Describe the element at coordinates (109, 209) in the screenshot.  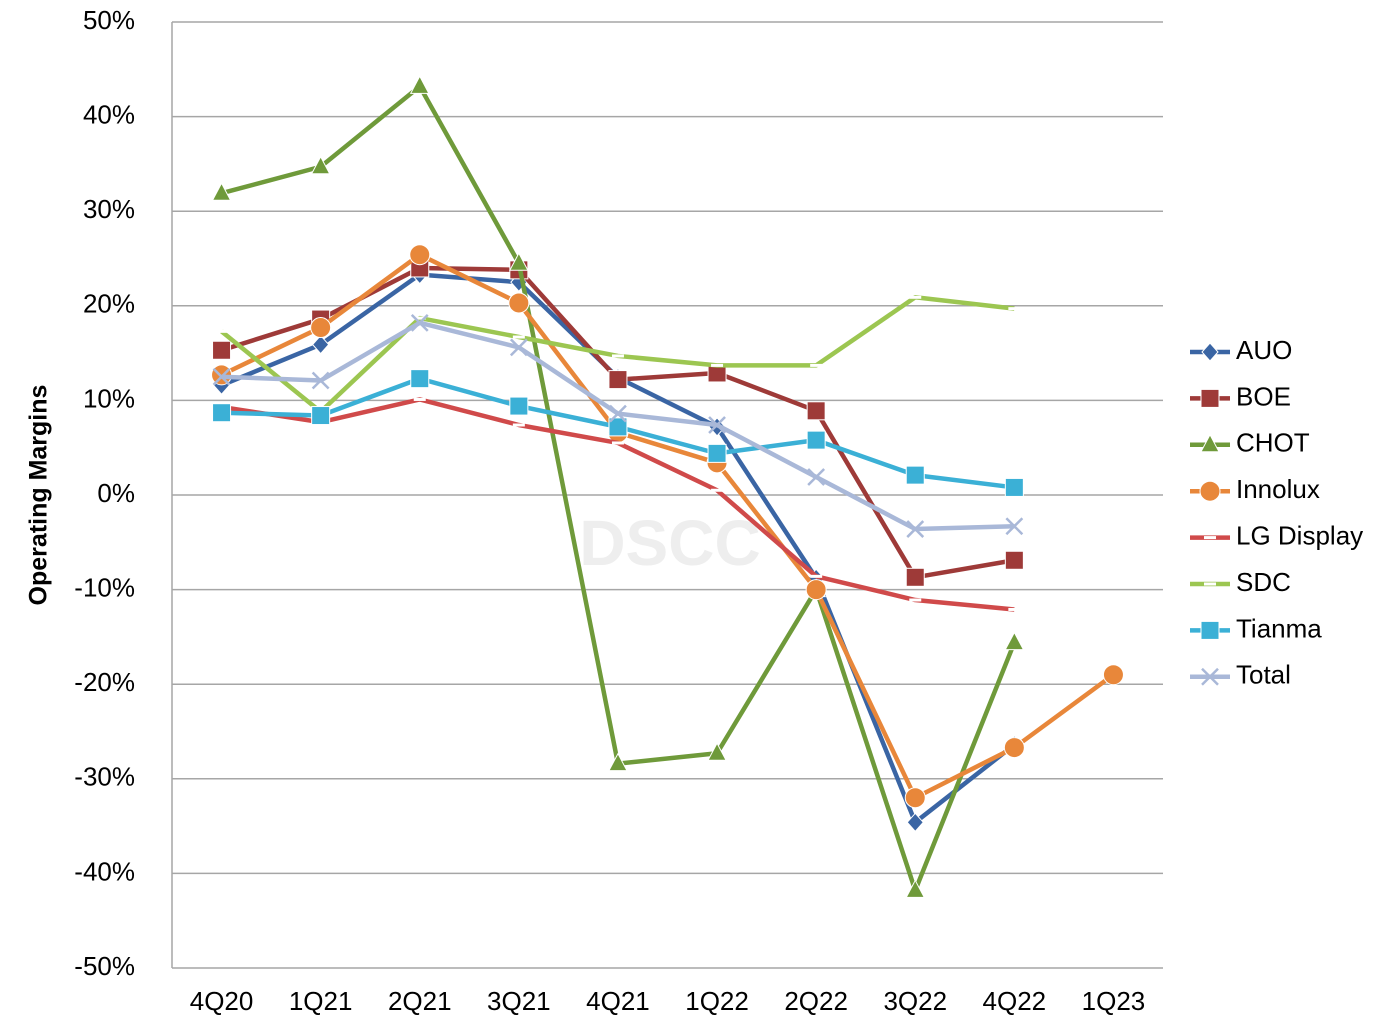
I see `y-tick-label: 30%` at that location.